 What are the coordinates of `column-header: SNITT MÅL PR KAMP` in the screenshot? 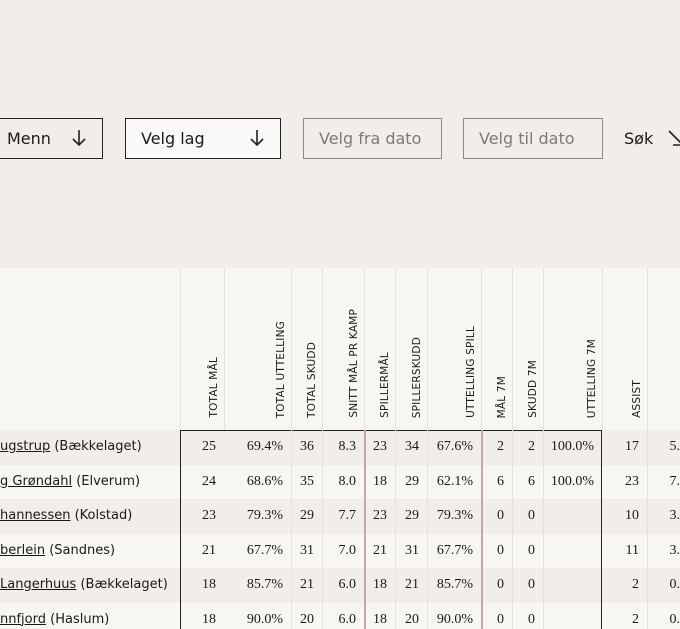 It's located at (343, 349).